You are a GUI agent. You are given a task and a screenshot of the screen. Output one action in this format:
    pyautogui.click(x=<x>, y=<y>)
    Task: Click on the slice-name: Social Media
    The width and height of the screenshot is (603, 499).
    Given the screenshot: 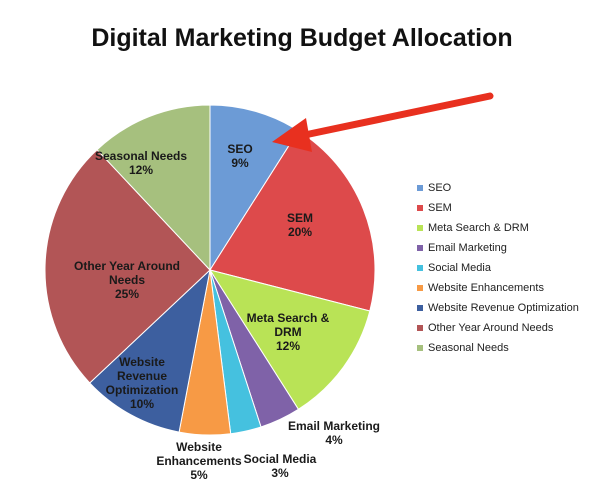 What is the action you would take?
    pyautogui.click(x=280, y=459)
    